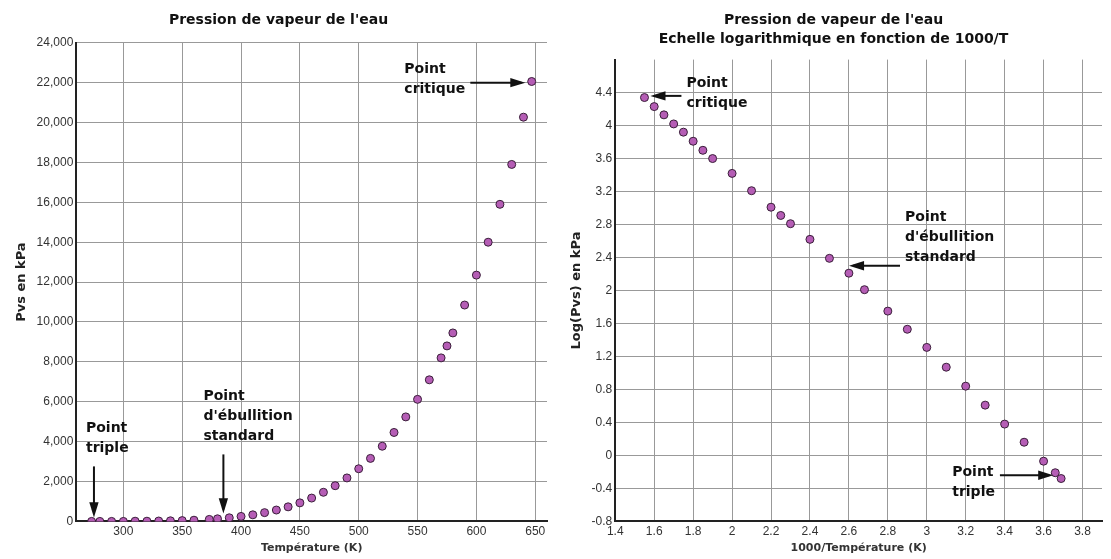  Describe the element at coordinates (604, 223) in the screenshot. I see `y-tick-label: 2.8` at that location.